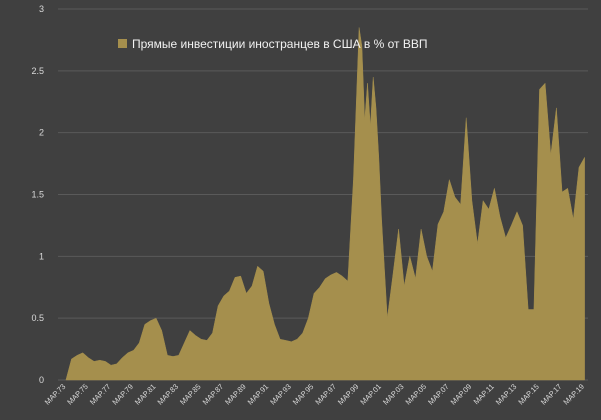 This screenshot has width=601, height=420. I want to click on x-tick-label: MAP.81, so click(145, 394).